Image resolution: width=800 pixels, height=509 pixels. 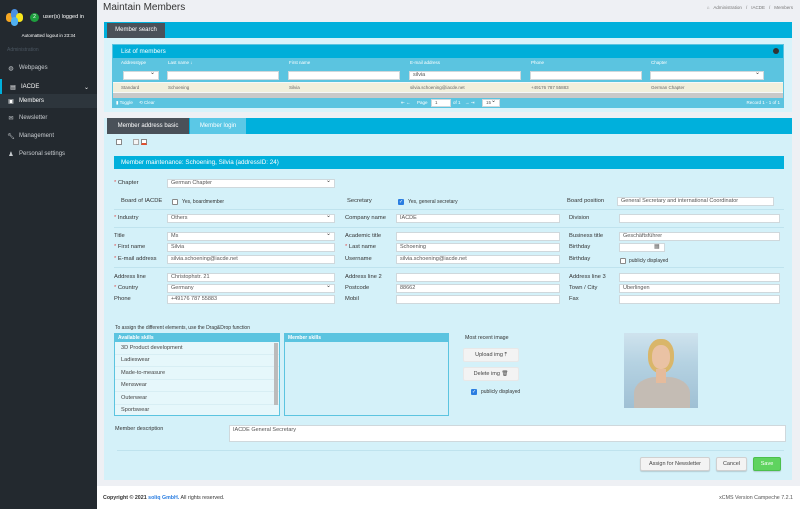 What do you see at coordinates (251, 299) in the screenshot?
I see `phone-input: +49176 787 55883` at bounding box center [251, 299].